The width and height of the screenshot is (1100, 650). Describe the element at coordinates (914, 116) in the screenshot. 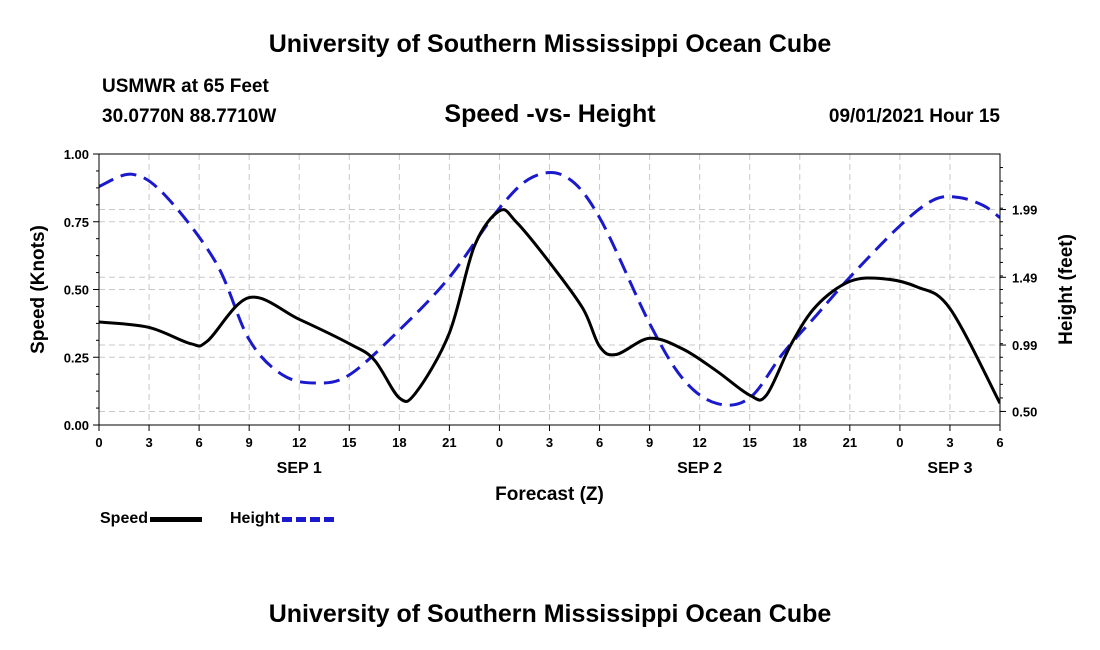

I see `issue-time: 09/01/2021 Hour 15` at that location.